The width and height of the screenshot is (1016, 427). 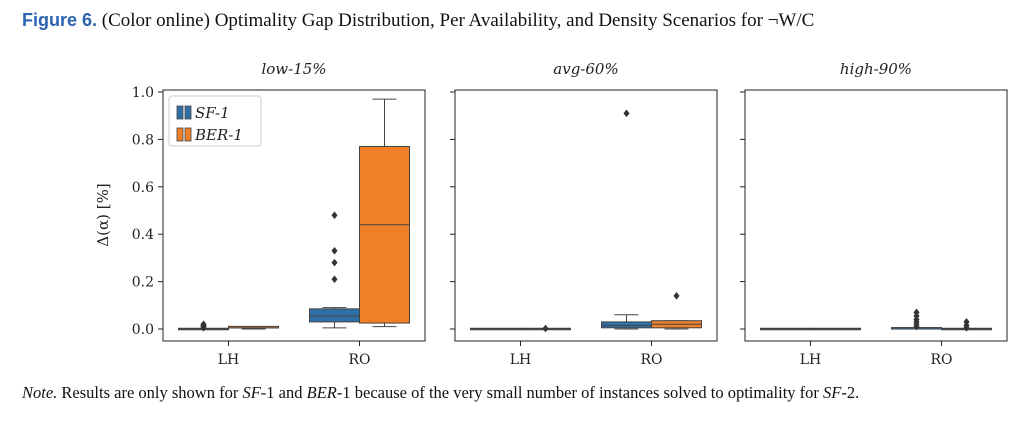 I want to click on panel-1-title: low-15%, so click(x=293, y=69).